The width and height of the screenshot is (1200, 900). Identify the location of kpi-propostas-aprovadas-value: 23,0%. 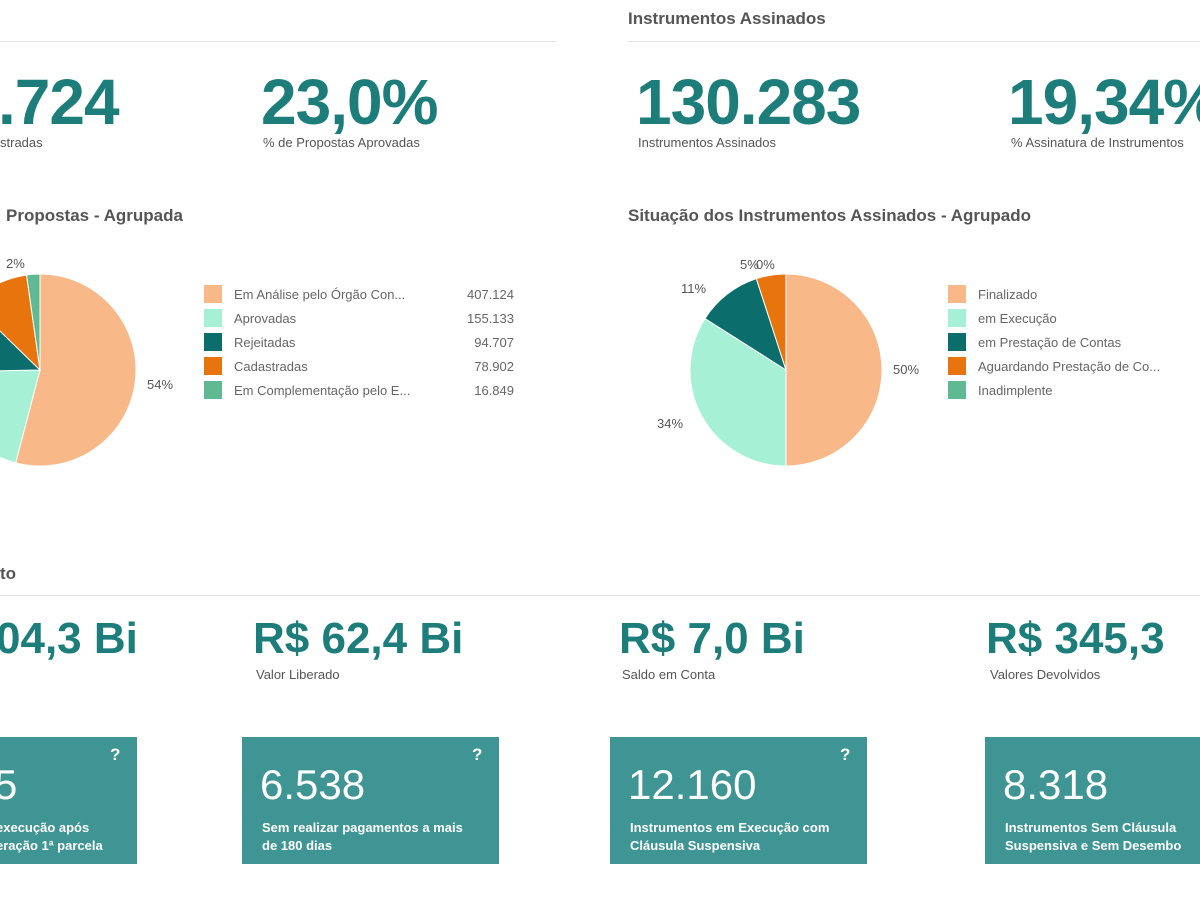
(349, 102).